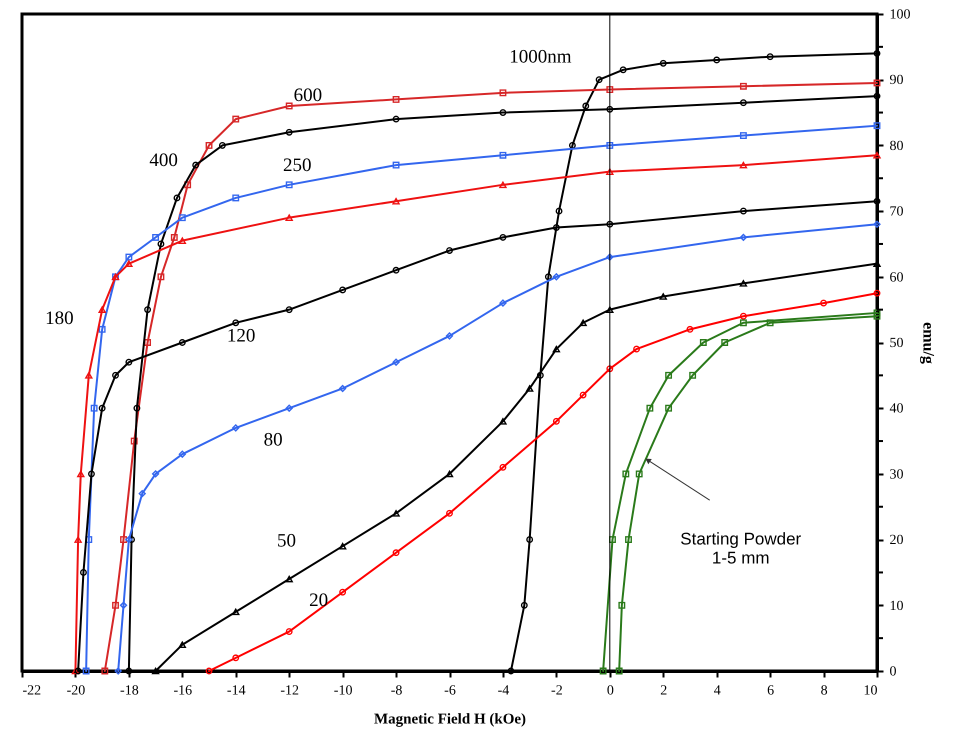  What do you see at coordinates (308, 95) in the screenshot?
I see `series-label: 600` at bounding box center [308, 95].